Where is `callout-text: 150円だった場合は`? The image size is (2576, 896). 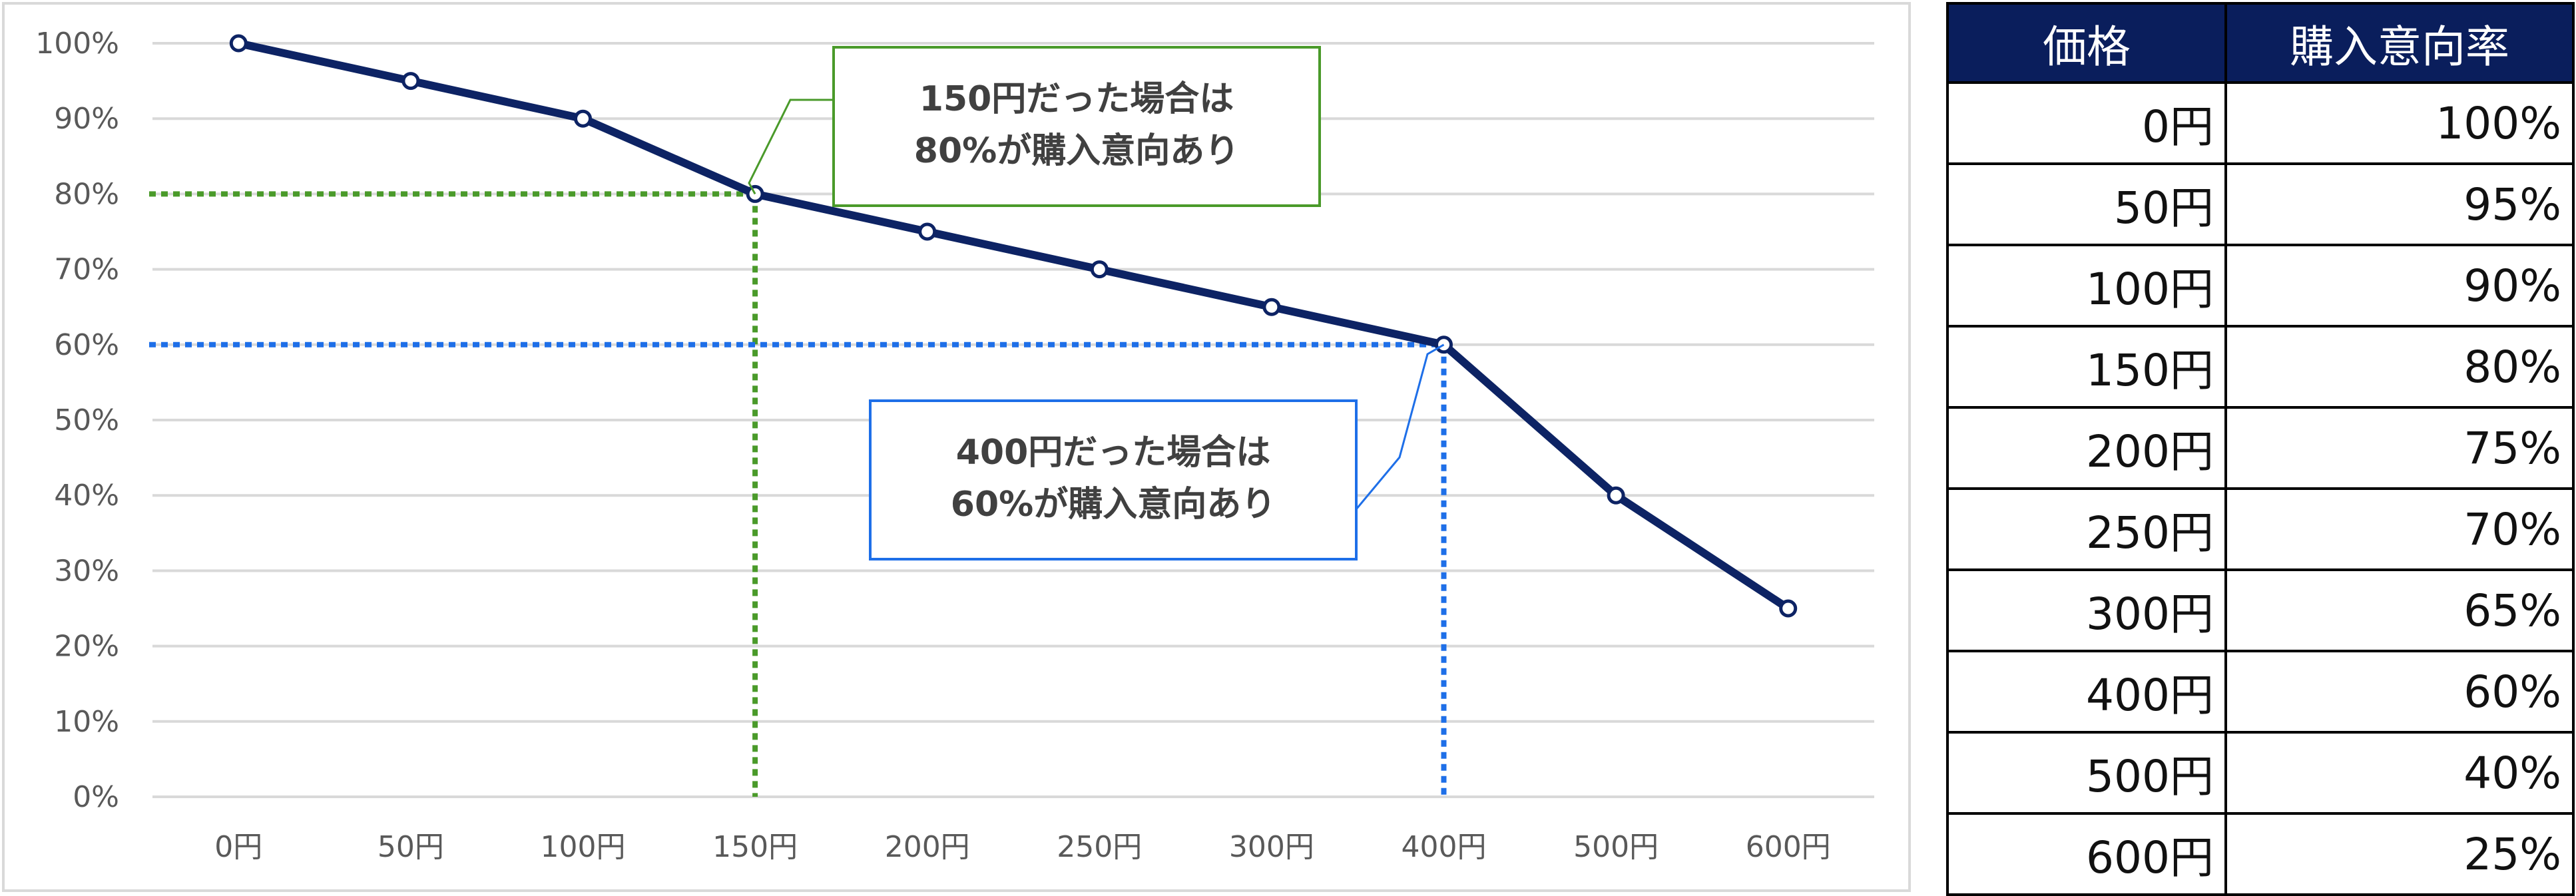
callout-text: 150円だった場合は is located at coordinates (1076, 99).